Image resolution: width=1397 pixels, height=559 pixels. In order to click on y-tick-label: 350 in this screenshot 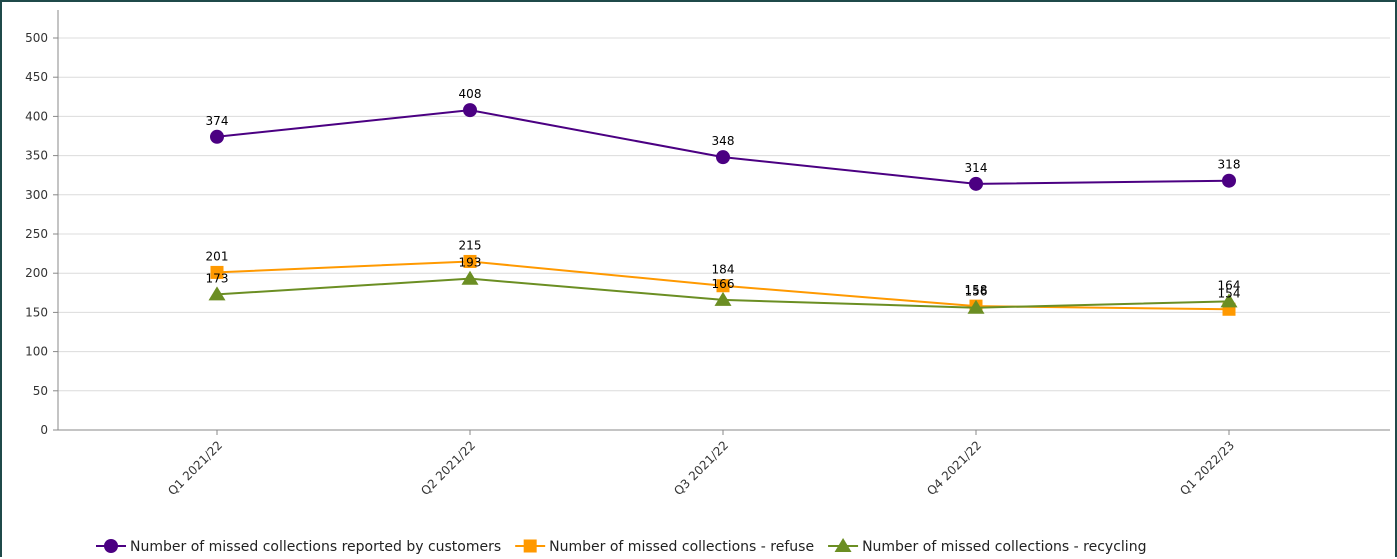, I will do `click(36, 156)`.